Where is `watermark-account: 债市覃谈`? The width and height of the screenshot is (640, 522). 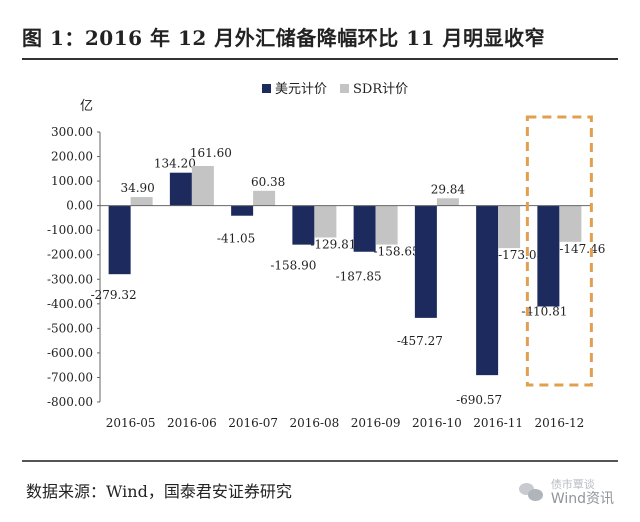
watermark-account: 债市覃谈 is located at coordinates (572, 484).